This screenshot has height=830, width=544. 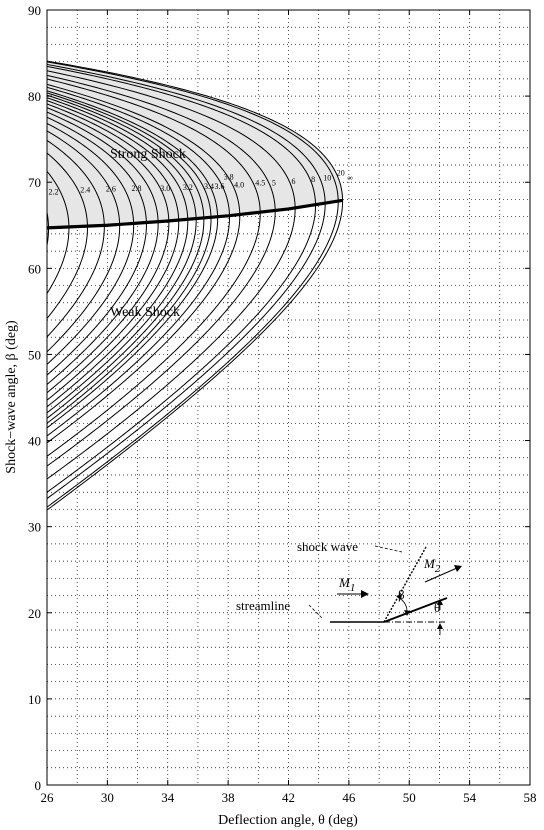 What do you see at coordinates (188, 187) in the screenshot?
I see `mach-label: 3.2` at bounding box center [188, 187].